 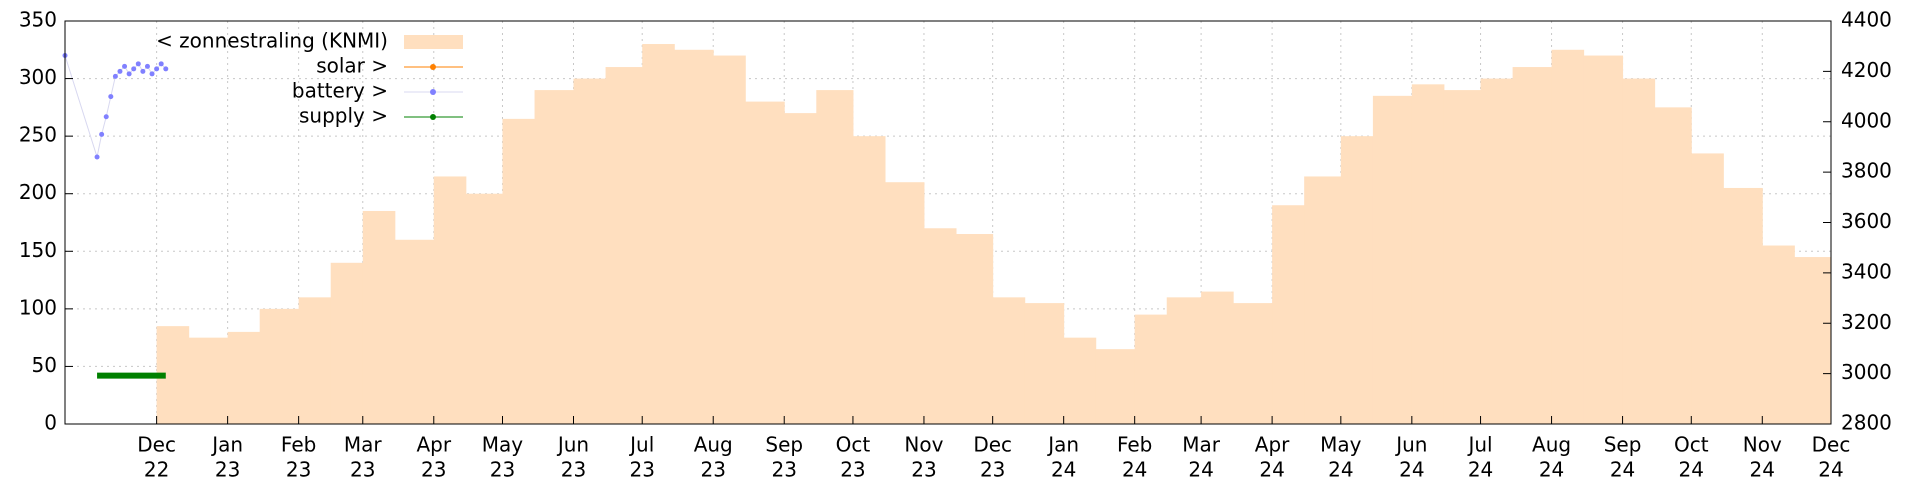 I want to click on y2-tick-label: 4400, so click(x=1866, y=20).